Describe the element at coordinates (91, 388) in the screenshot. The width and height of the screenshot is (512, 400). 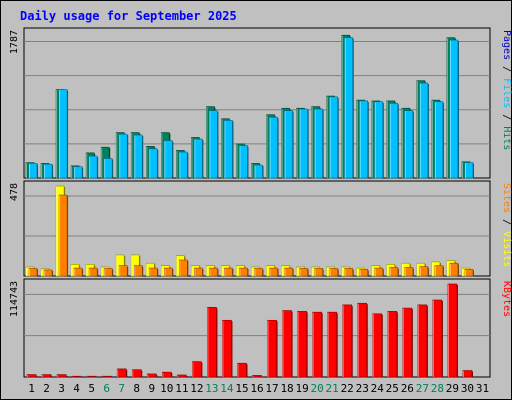
I see `x-tick-label: 5` at that location.